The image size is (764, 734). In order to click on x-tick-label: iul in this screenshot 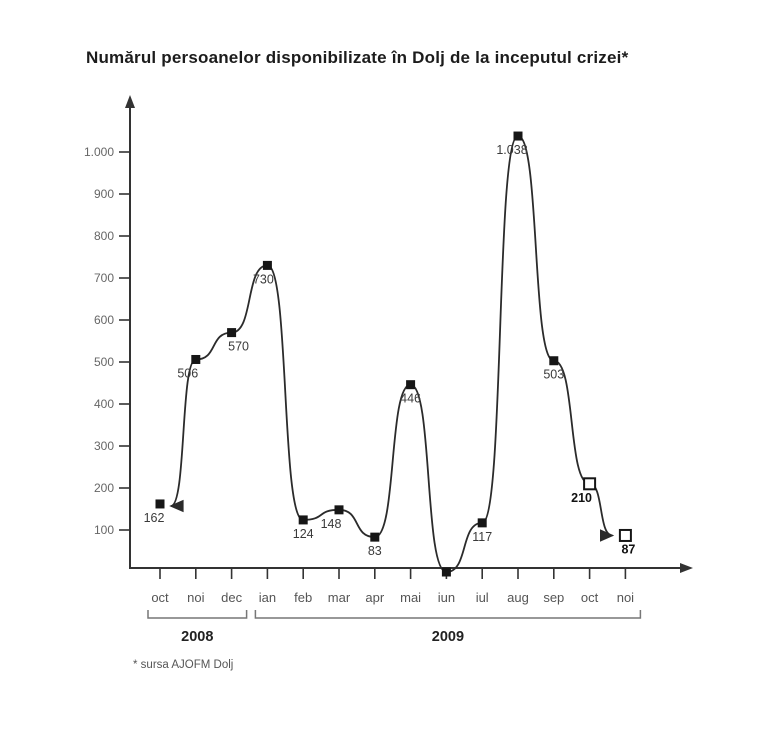, I will do `click(482, 597)`.